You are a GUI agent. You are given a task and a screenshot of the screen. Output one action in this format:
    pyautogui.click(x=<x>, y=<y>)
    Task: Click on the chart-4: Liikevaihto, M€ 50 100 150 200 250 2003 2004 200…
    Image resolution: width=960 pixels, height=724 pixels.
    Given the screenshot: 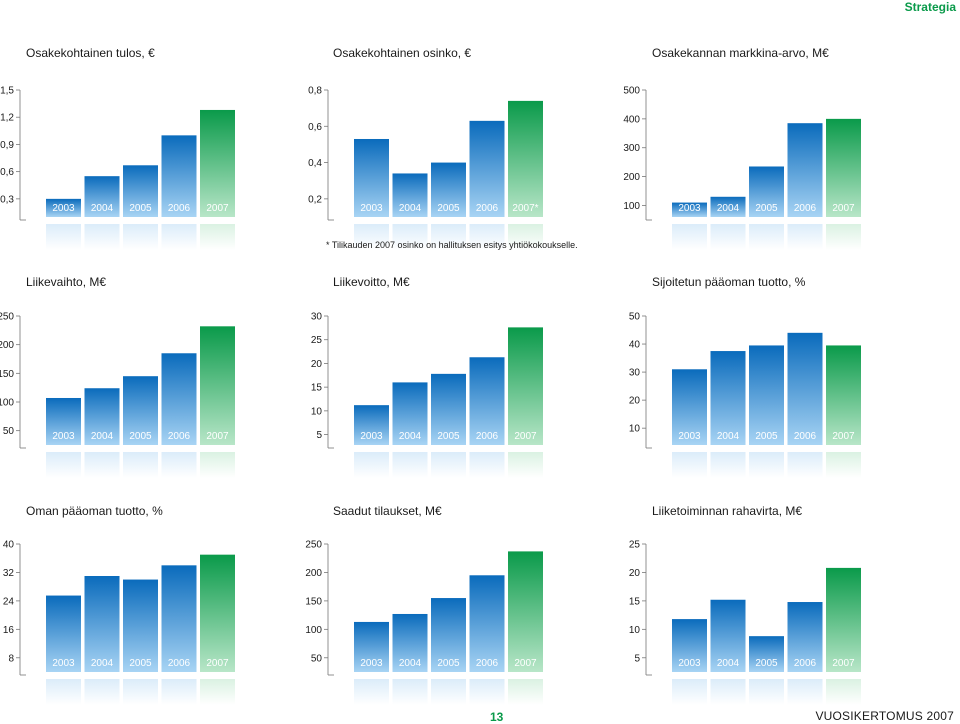 What is the action you would take?
    pyautogui.click(x=117, y=376)
    